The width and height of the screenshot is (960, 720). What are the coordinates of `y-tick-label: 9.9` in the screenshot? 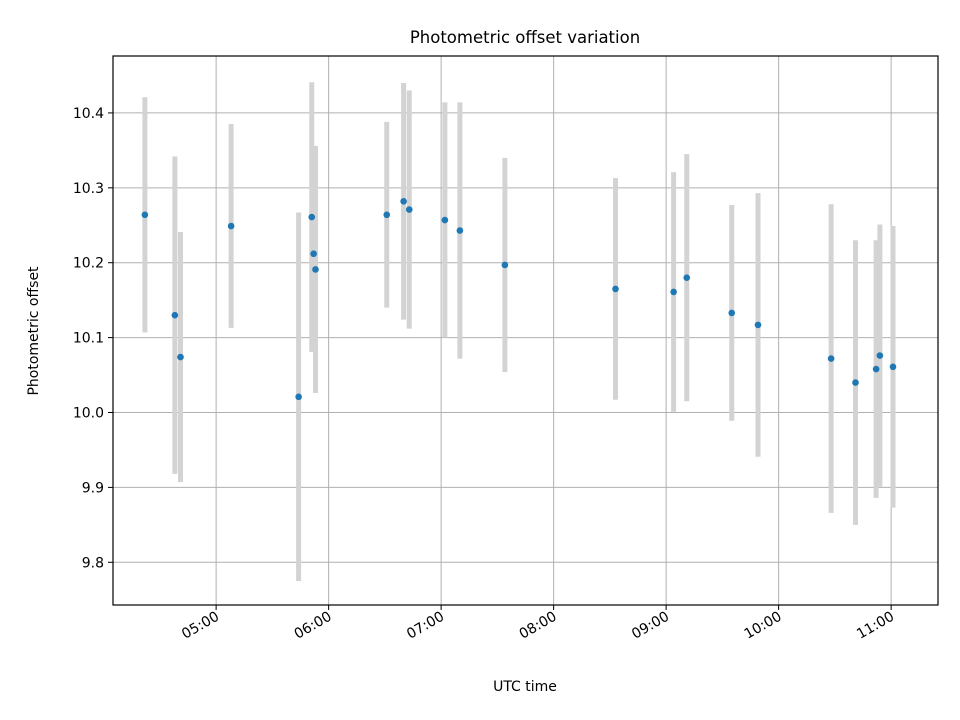 It's located at (93, 488).